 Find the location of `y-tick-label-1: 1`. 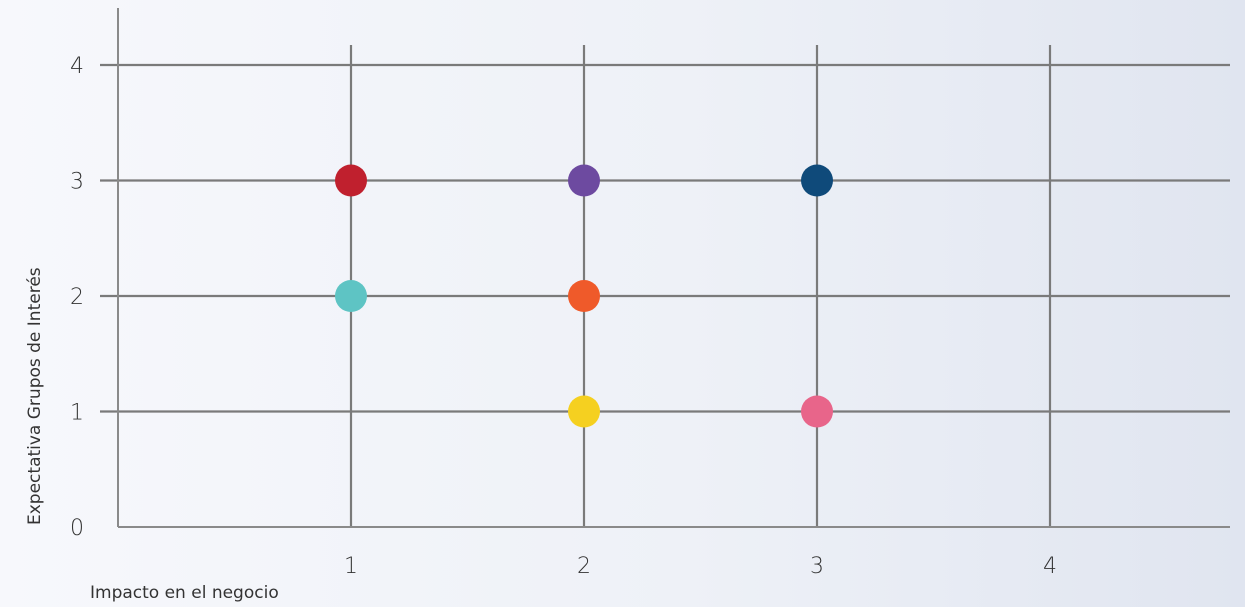

y-tick-label-1: 1 is located at coordinates (77, 413).